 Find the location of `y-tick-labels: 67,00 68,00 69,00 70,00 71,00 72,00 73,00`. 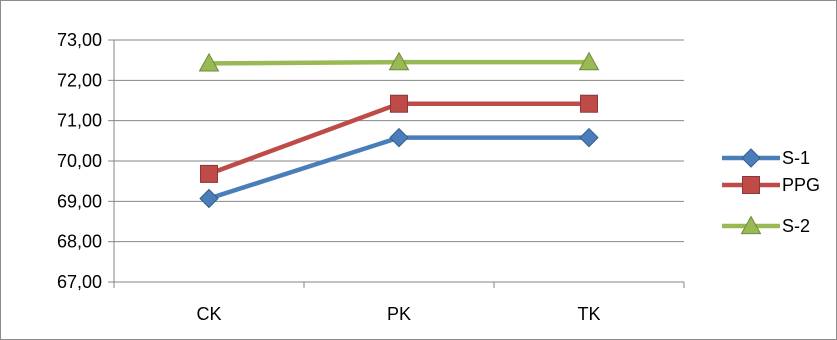

y-tick-labels: 67,00 68,00 69,00 70,00 71,00 72,00 73,00 is located at coordinates (79, 161).